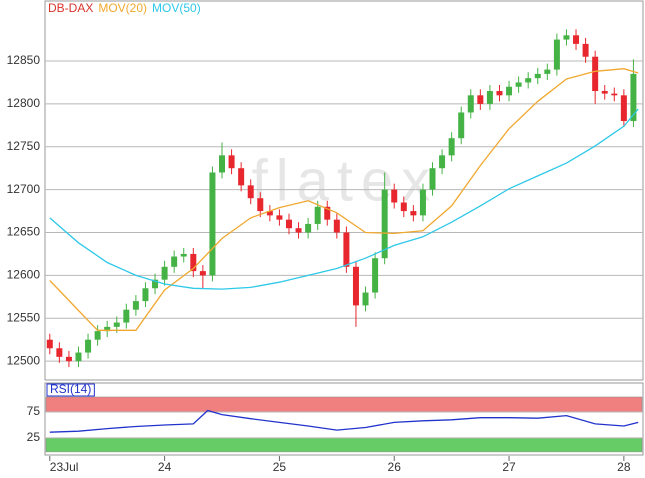 This screenshot has height=478, width=645. What do you see at coordinates (34, 437) in the screenshot?
I see `y-tick-label: 25` at bounding box center [34, 437].